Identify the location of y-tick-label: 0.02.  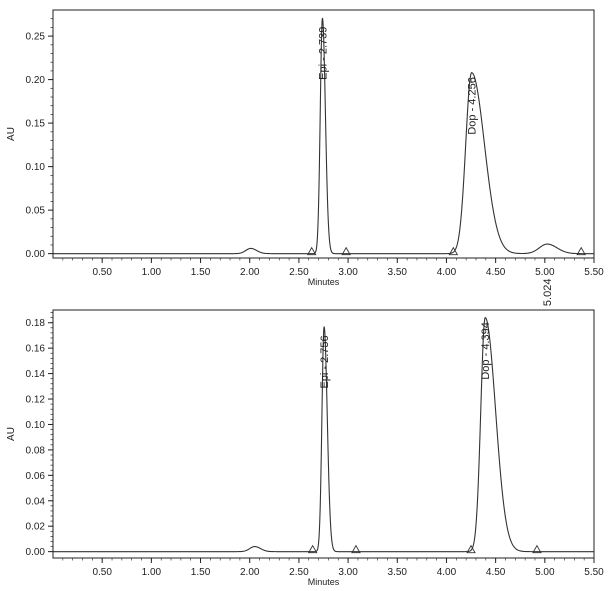
(36, 527).